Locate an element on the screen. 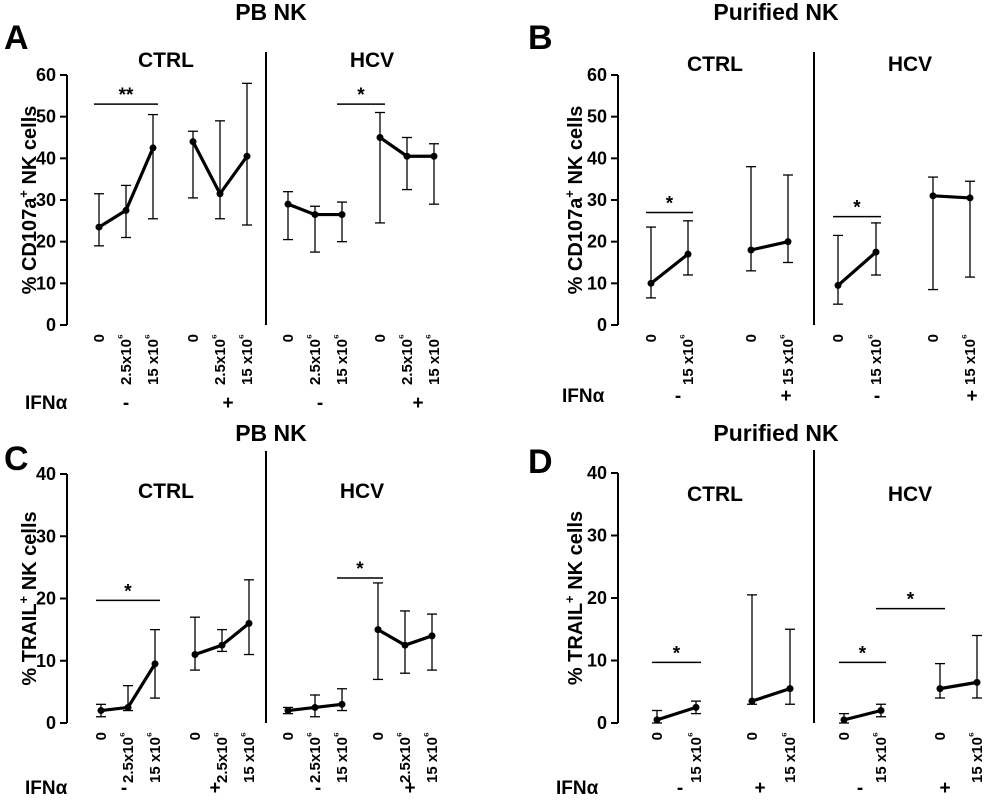  y-axis-label: % CD107a+ NK cells is located at coordinates (574, 200).